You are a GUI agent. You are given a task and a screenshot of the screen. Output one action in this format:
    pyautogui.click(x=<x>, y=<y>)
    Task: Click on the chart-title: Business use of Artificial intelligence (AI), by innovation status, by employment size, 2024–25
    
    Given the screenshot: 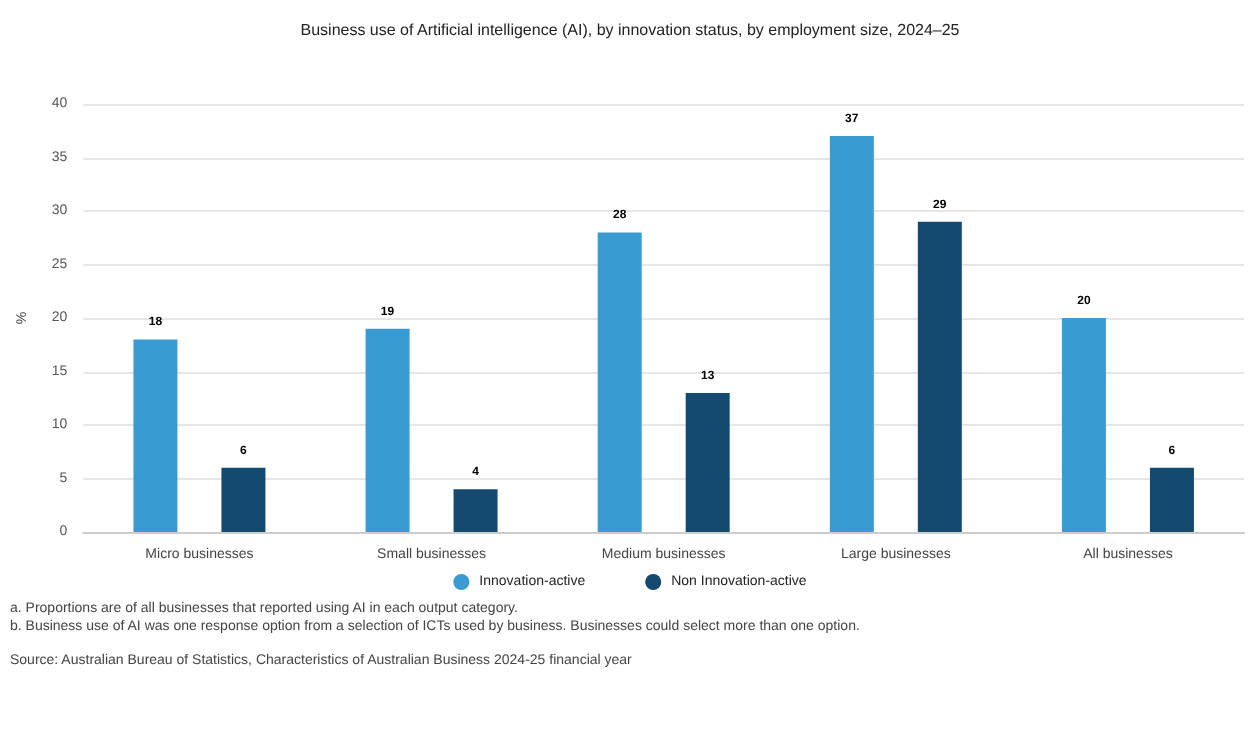 What is the action you would take?
    pyautogui.click(x=630, y=30)
    